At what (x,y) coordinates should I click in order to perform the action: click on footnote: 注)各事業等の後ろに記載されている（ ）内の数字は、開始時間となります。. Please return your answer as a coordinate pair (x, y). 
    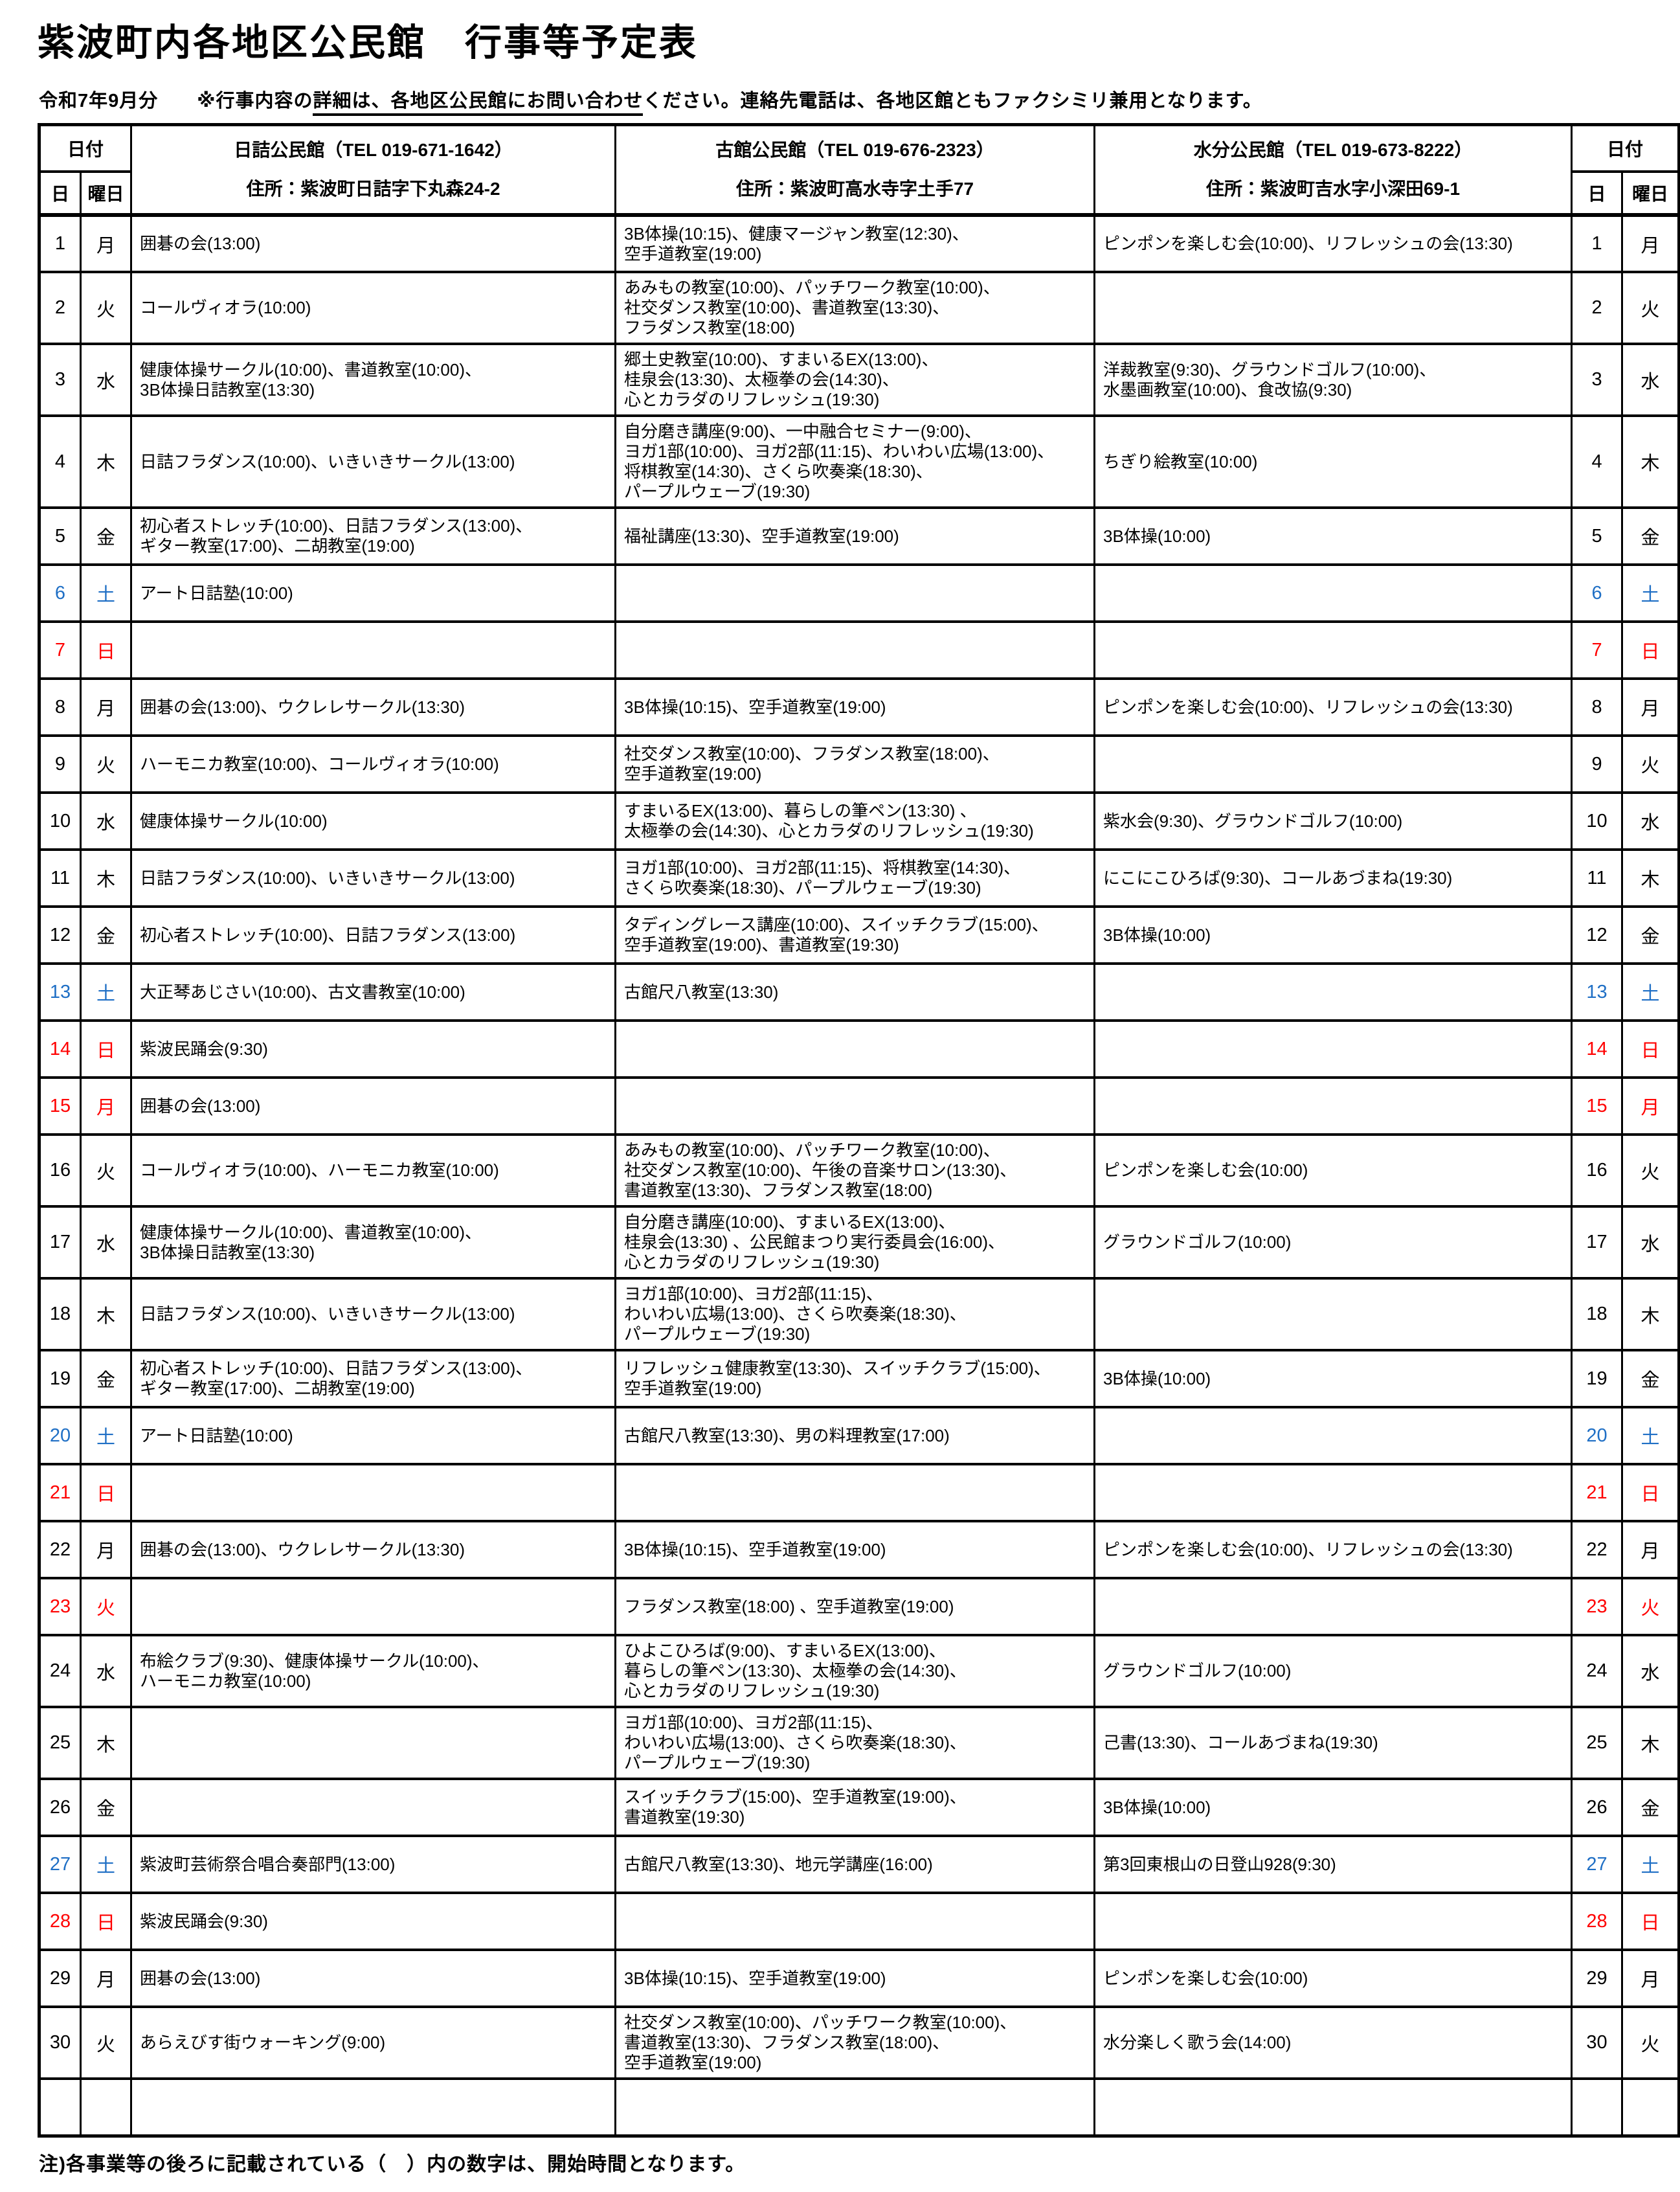
    Looking at the image, I should click on (392, 2164).